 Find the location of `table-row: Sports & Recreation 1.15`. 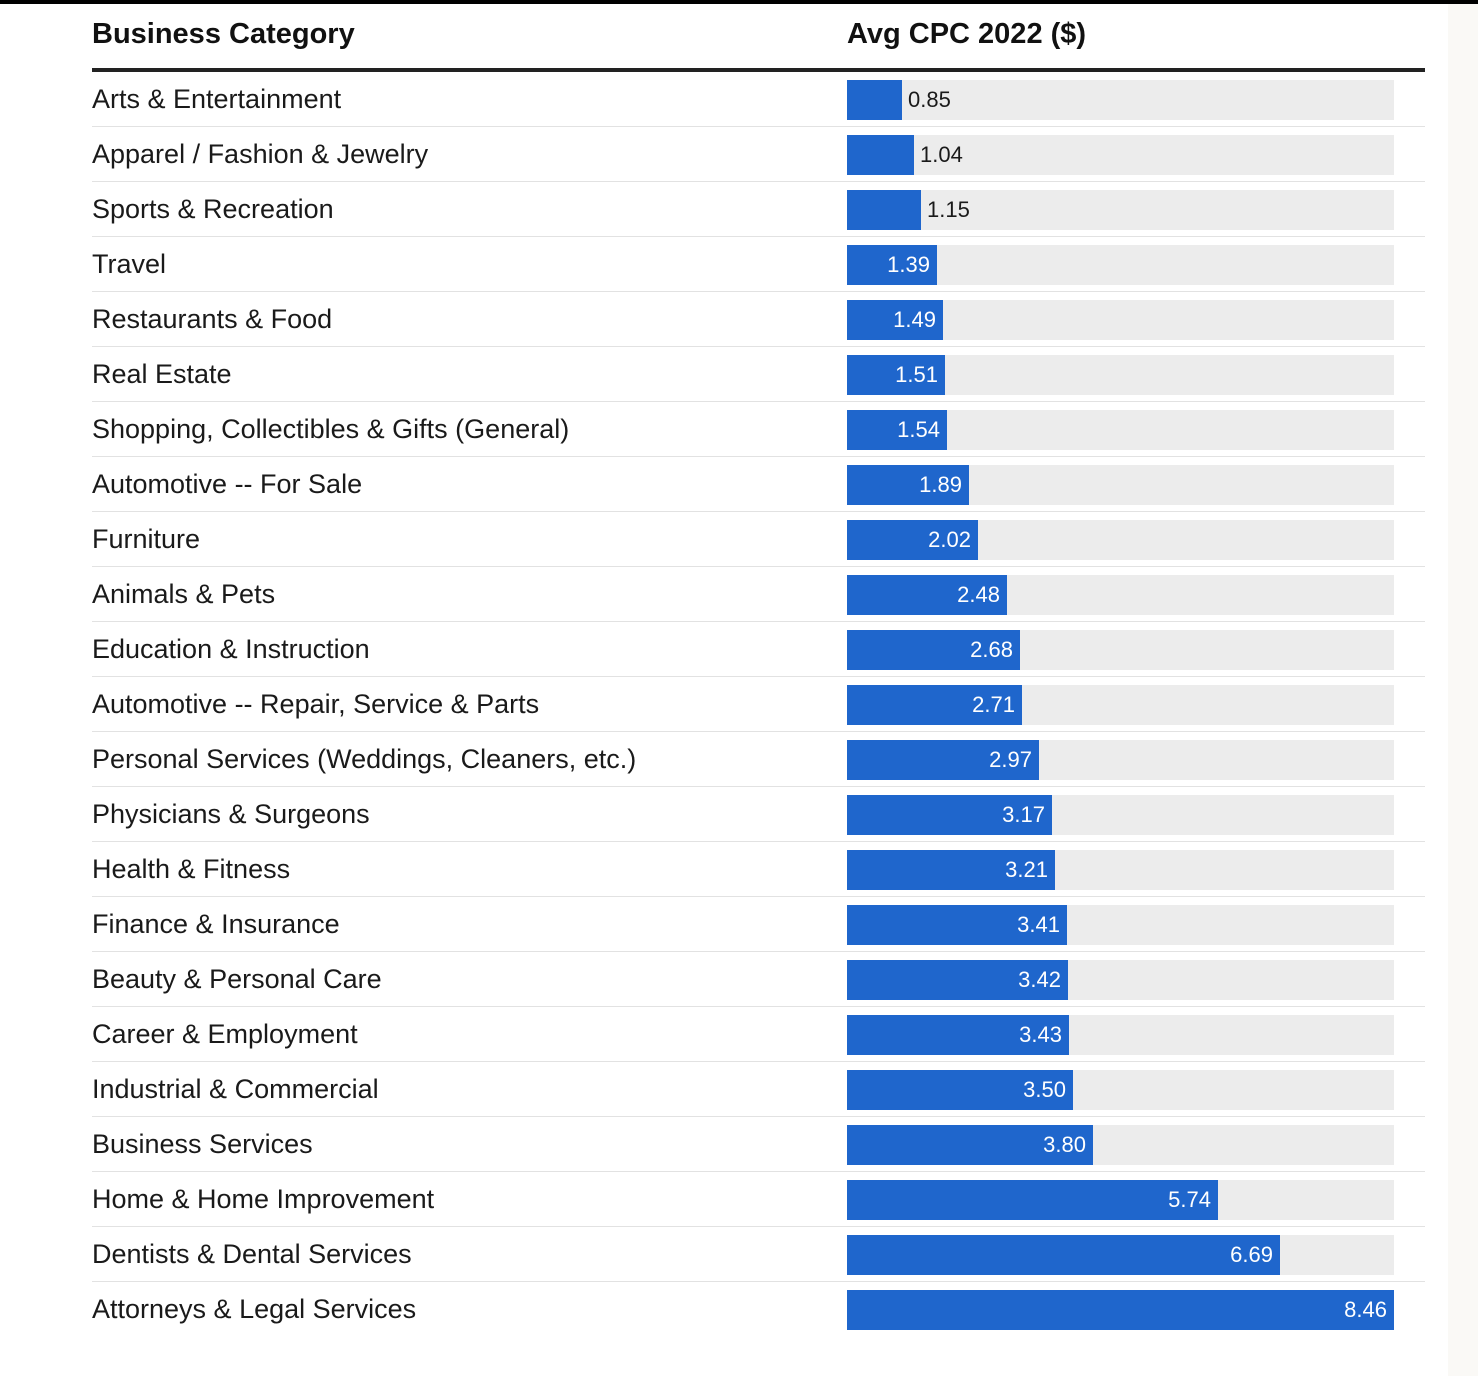

table-row: Sports & Recreation 1.15 is located at coordinates (758, 209).